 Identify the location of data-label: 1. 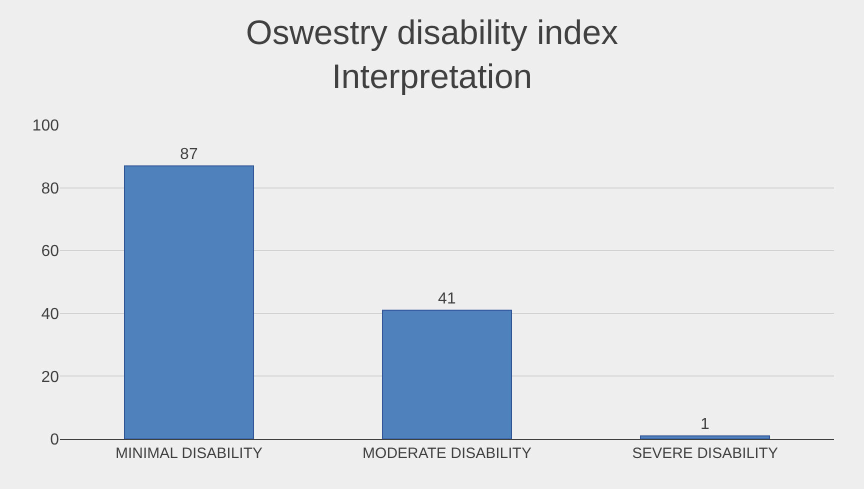
(705, 424).